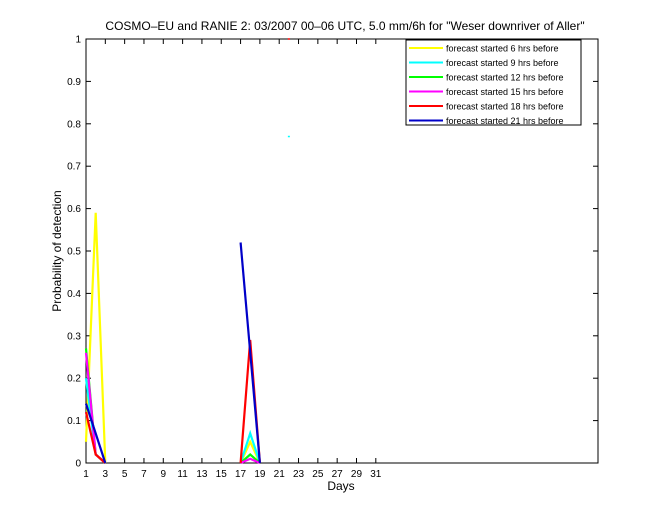 The height and width of the screenshot is (520, 660). I want to click on x-tick-label: 5, so click(125, 474).